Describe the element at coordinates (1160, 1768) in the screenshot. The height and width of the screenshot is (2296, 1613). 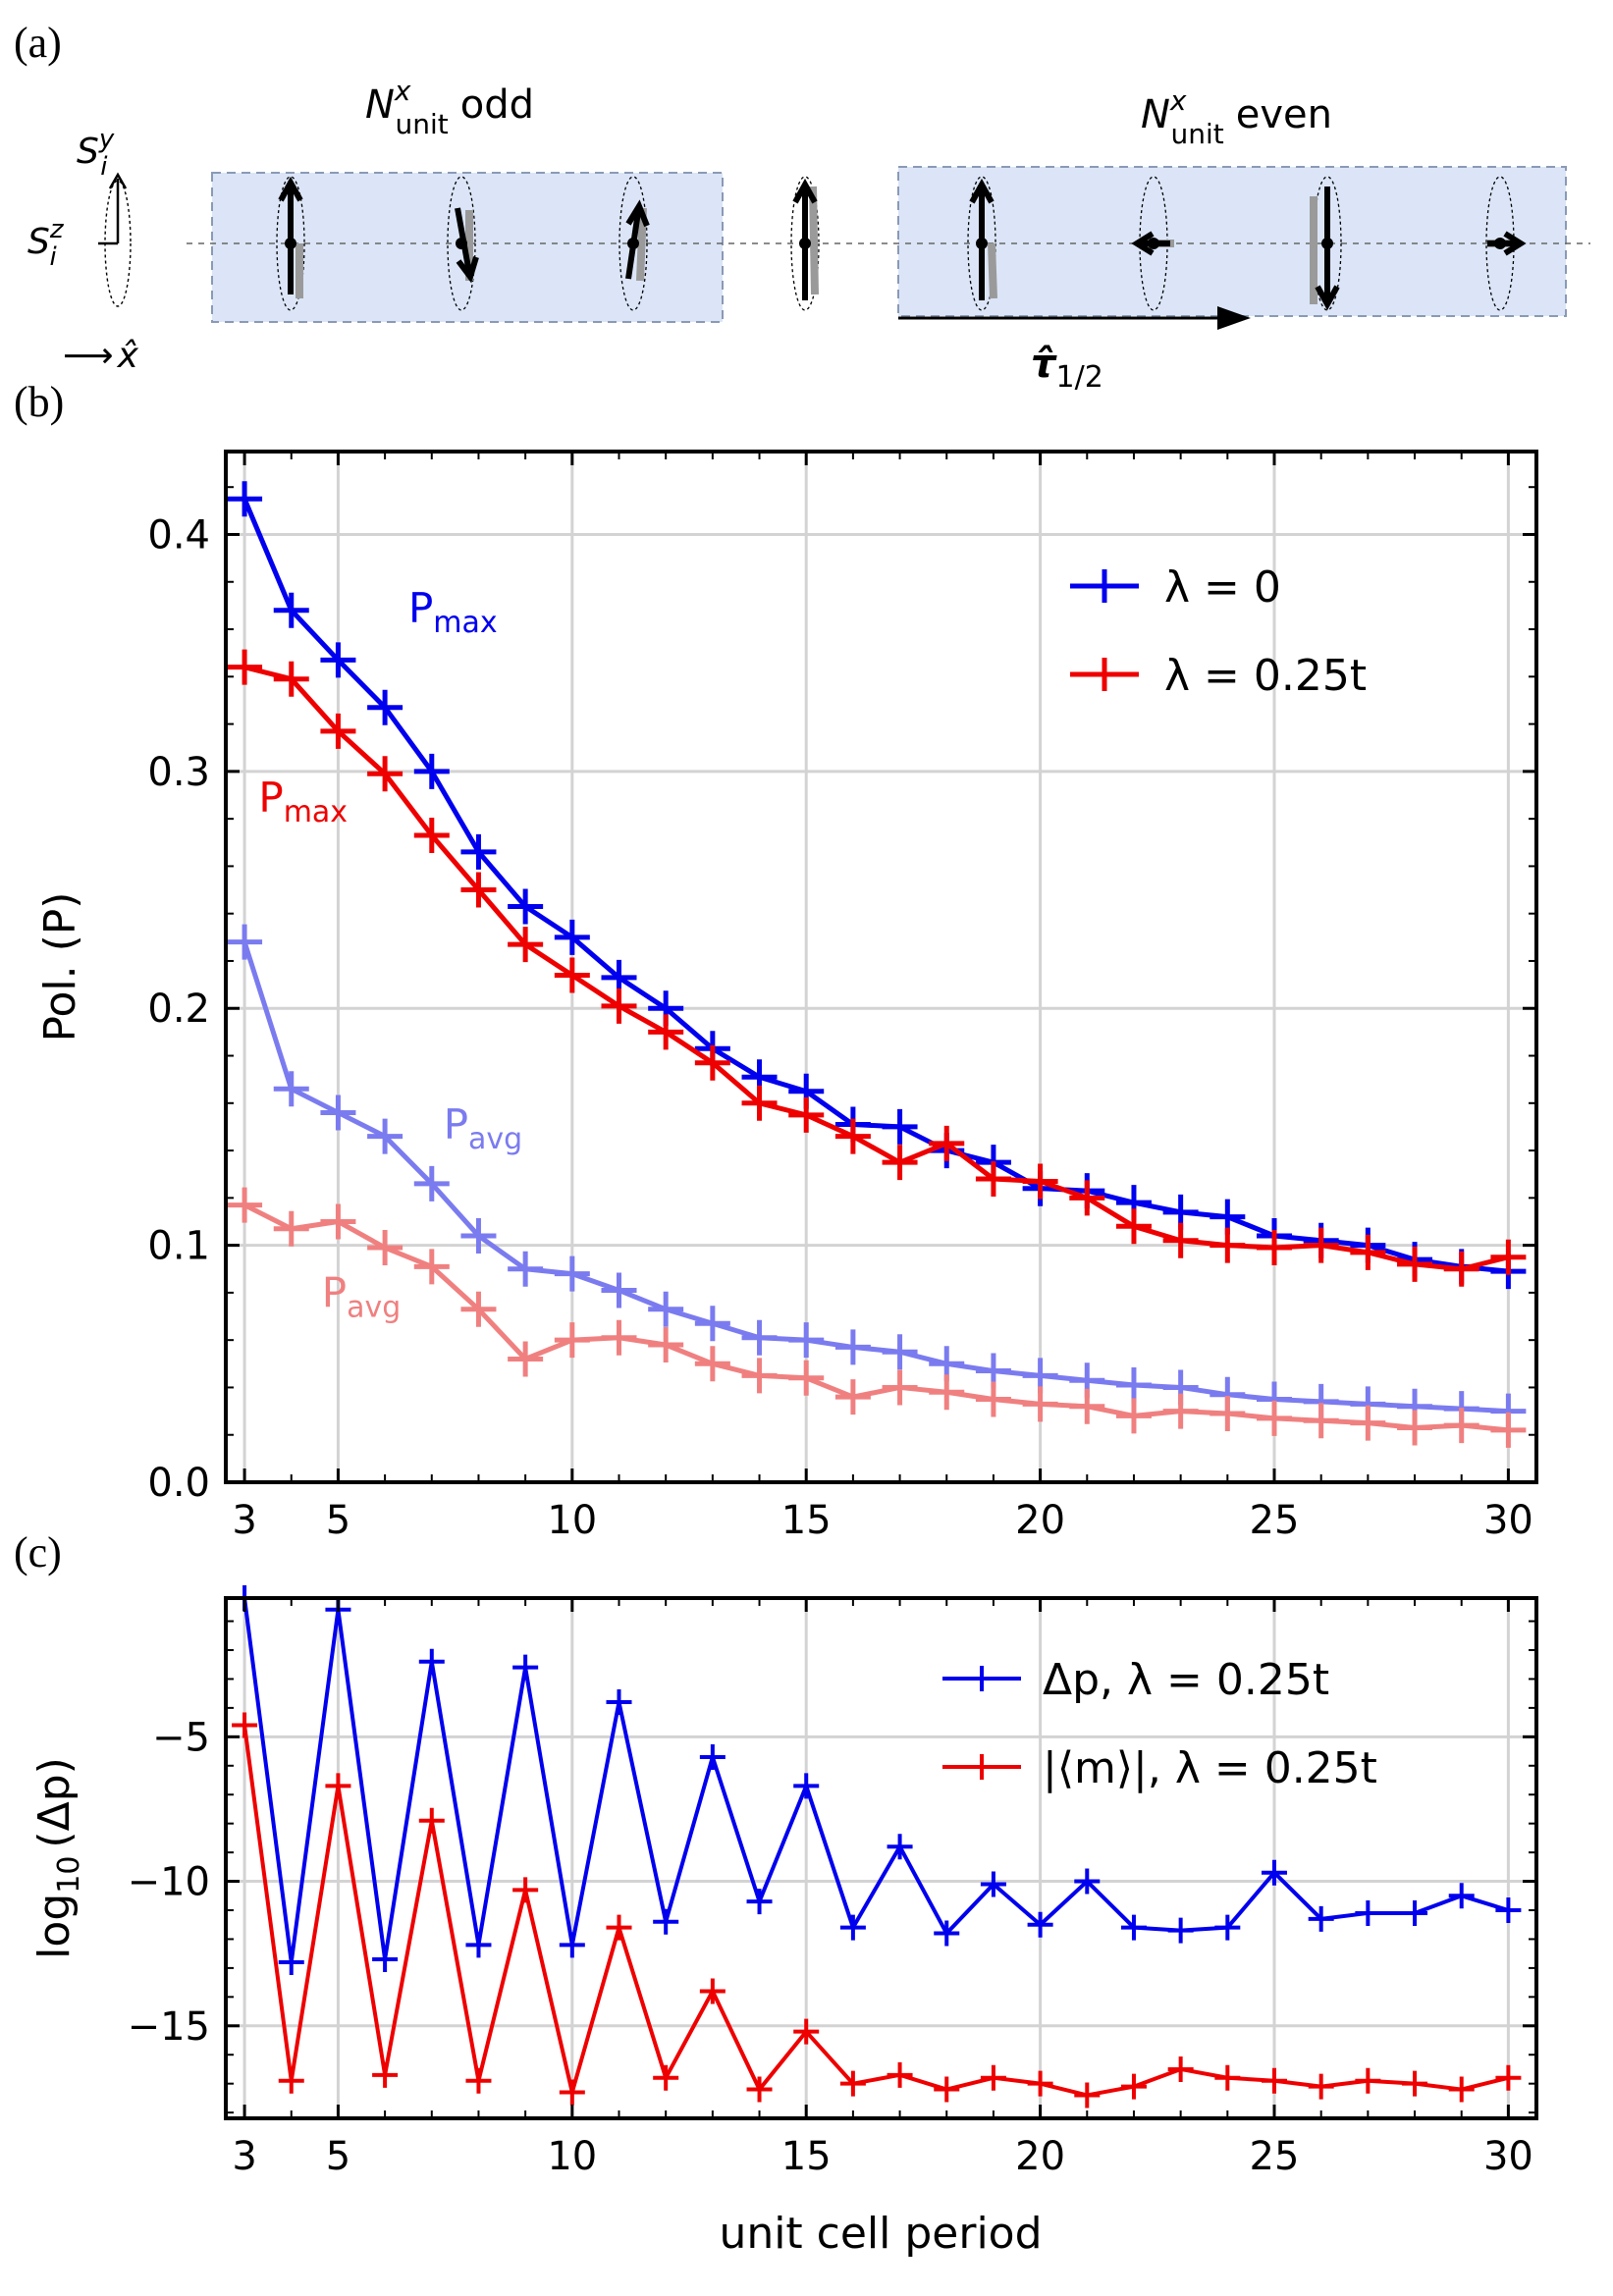
I see `legend-entry-m: |⟨m⟩|, λ = 0.25t` at that location.